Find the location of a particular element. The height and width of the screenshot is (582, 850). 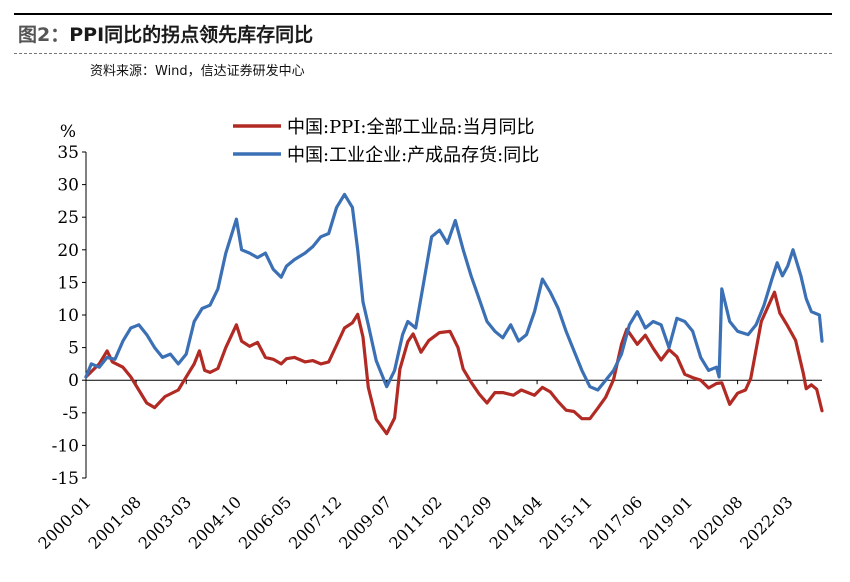

y-tick-label: 30 is located at coordinates (68, 186).